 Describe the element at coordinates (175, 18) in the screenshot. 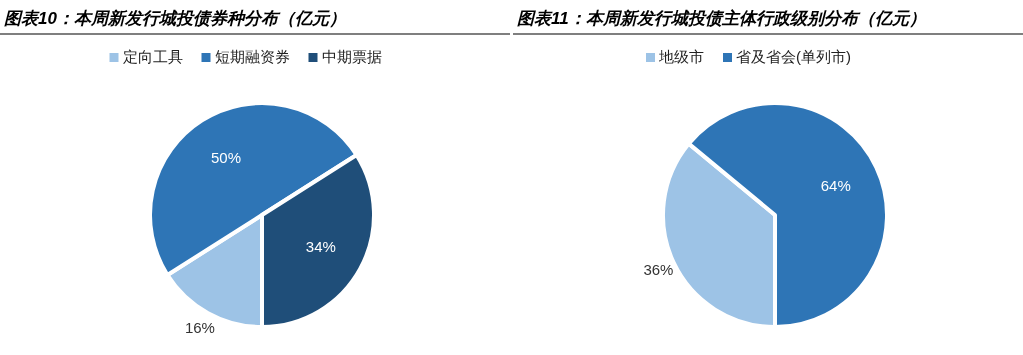

I see `chart-title: 图表10：本周新发行城投债券种分布（亿元）` at that location.